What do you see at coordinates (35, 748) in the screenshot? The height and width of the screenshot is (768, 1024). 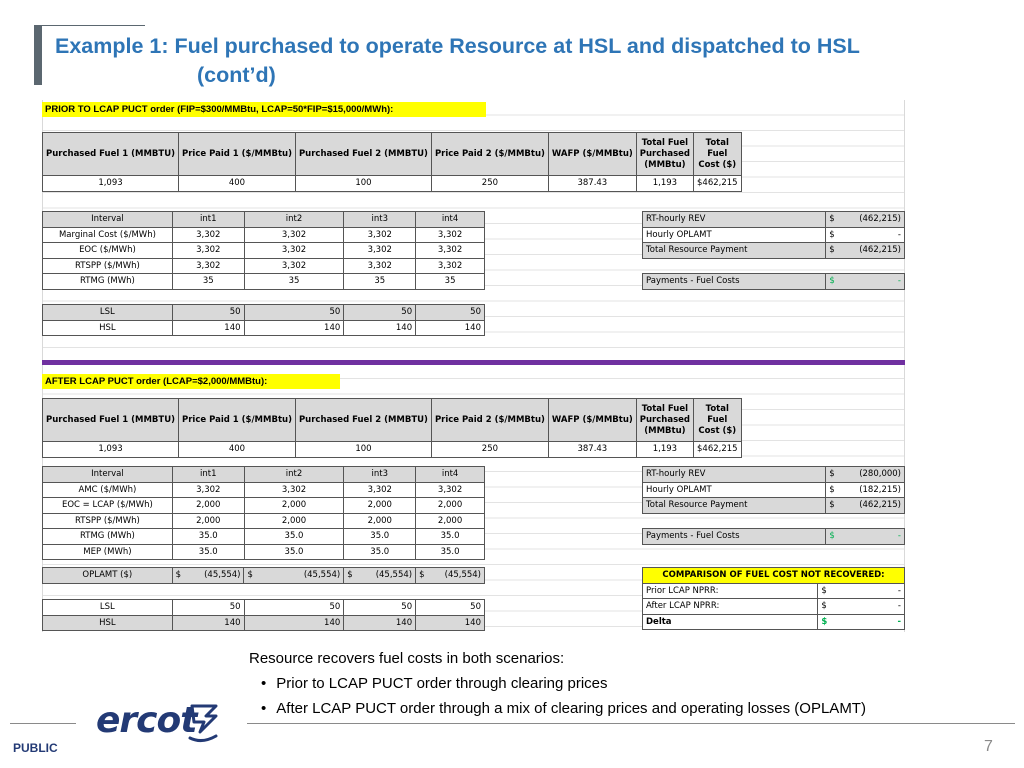 I see `classification-label: PUBLIC` at bounding box center [35, 748].